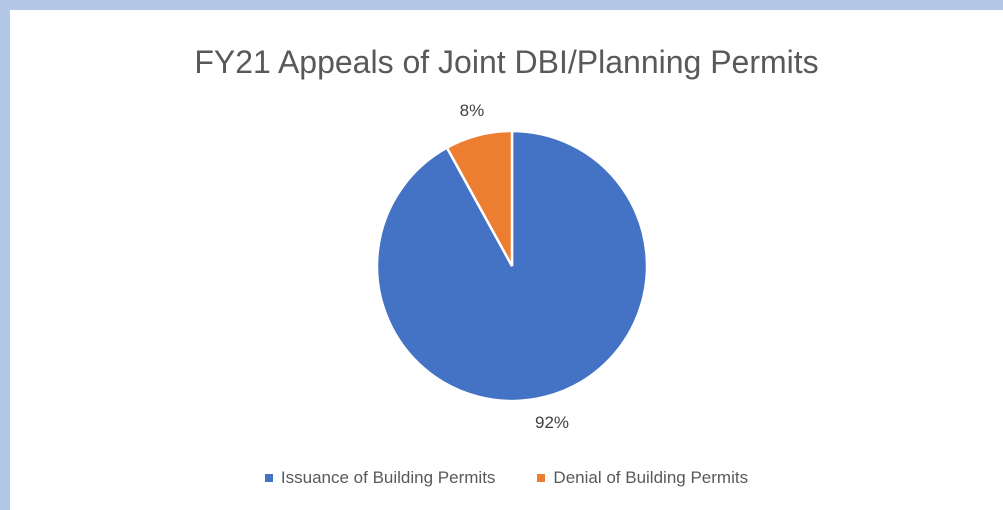 This screenshot has width=1003, height=510. What do you see at coordinates (479, 198) in the screenshot?
I see `pie-slice-denial` at bounding box center [479, 198].